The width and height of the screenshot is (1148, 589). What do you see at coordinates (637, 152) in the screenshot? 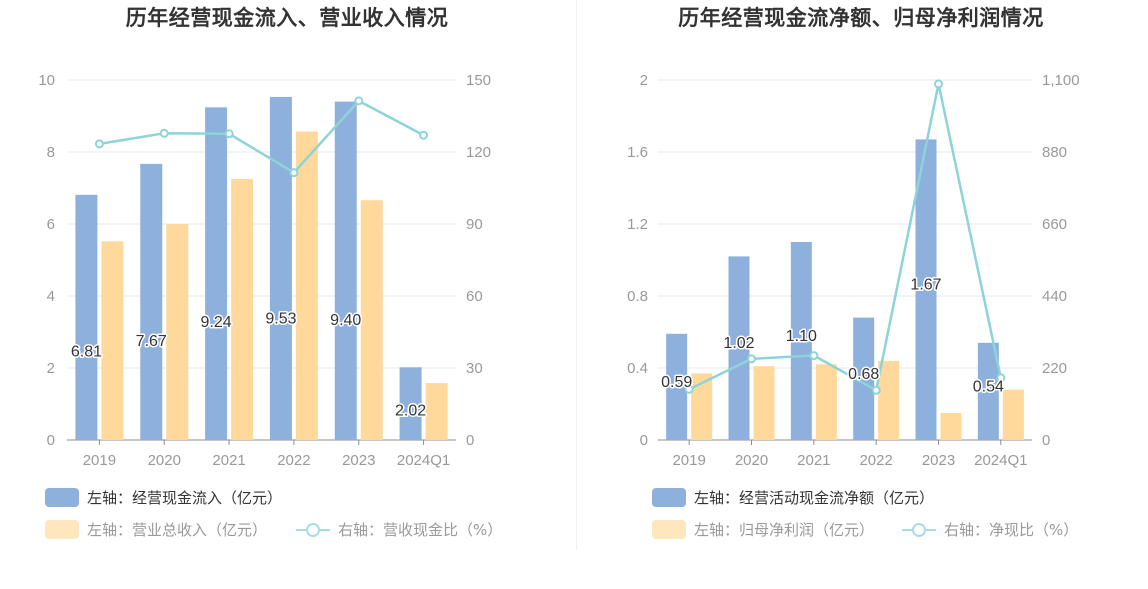
I see `left-axis-tick-label: 1.6` at bounding box center [637, 152].